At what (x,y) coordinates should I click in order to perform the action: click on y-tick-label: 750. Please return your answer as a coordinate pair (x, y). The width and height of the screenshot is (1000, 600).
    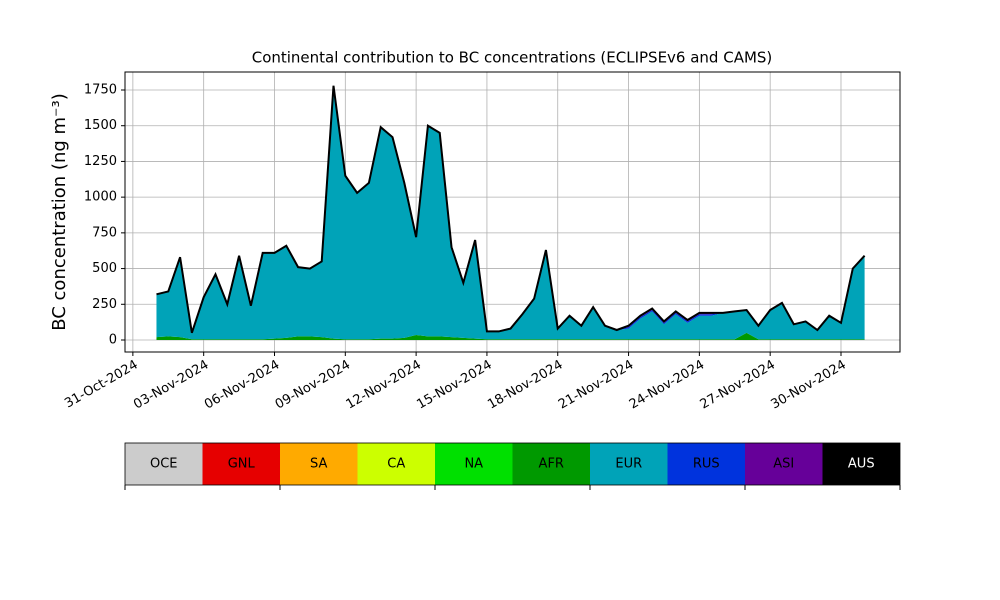
    Looking at the image, I should click on (104, 232).